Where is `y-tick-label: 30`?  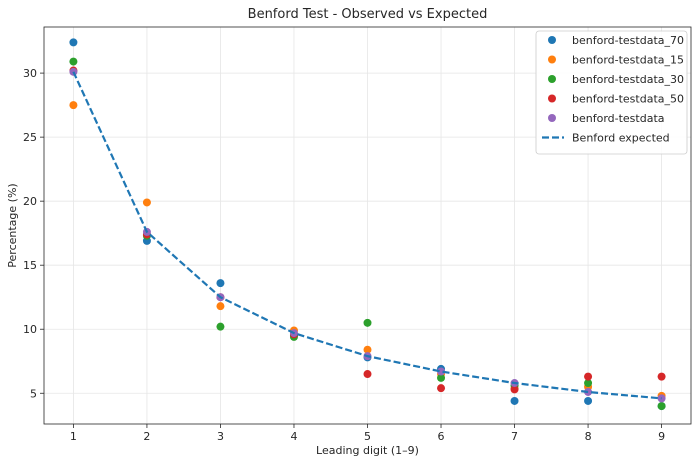 y-tick-label: 30 is located at coordinates (30, 73).